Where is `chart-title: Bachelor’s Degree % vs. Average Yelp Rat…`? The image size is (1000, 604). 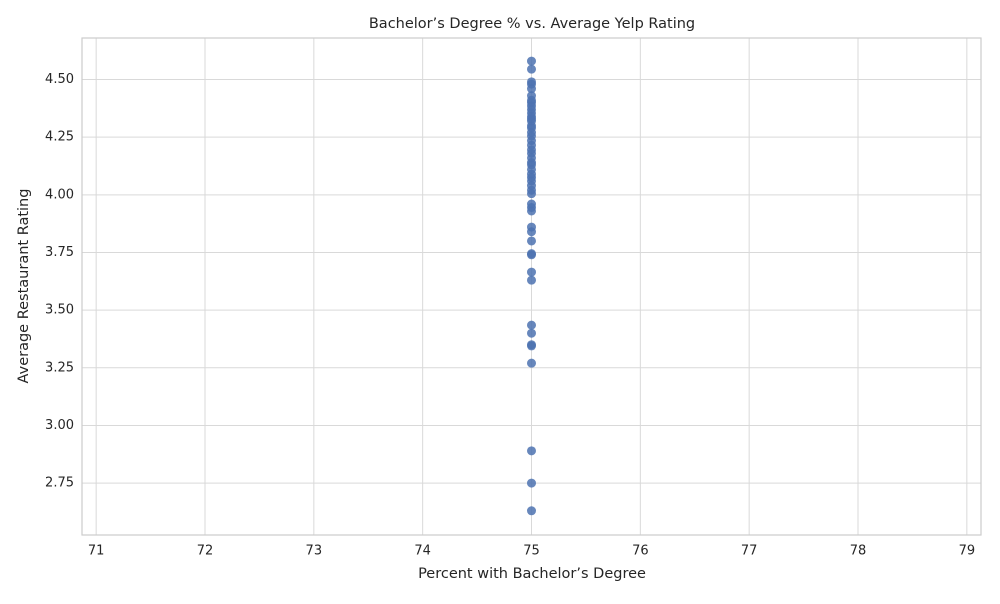
chart-title: Bachelor’s Degree % vs. Average Yelp Rat… is located at coordinates (532, 24).